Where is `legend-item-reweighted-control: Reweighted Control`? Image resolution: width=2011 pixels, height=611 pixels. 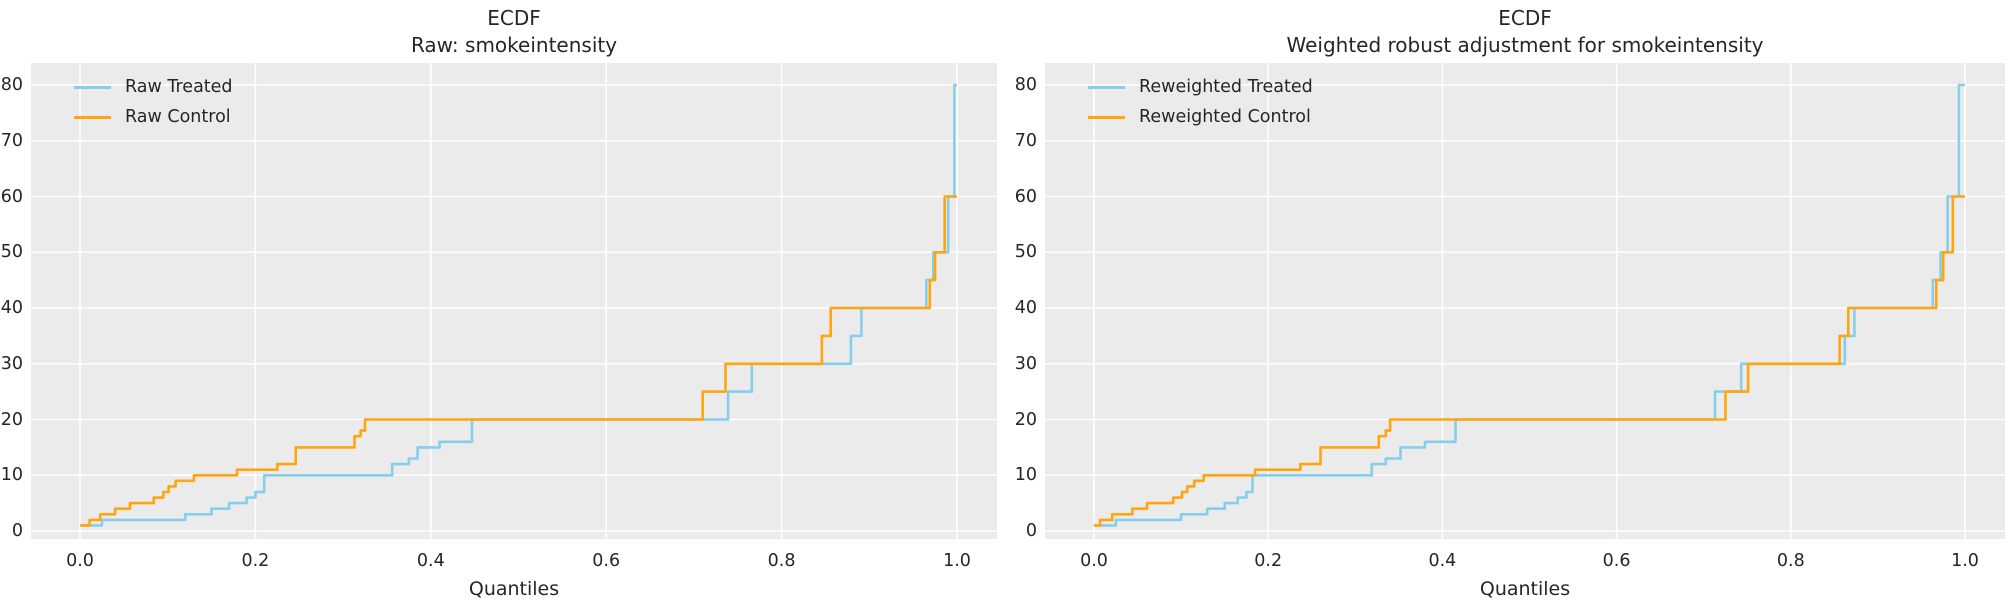
legend-item-reweighted-control: Reweighted Control is located at coordinates (1200, 117).